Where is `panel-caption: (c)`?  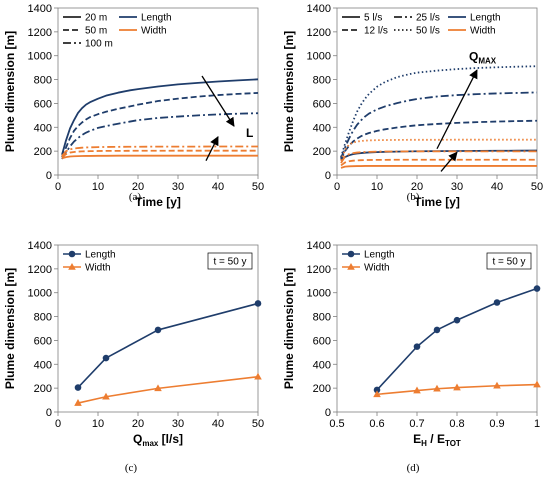 panel-caption: (c) is located at coordinates (131, 468).